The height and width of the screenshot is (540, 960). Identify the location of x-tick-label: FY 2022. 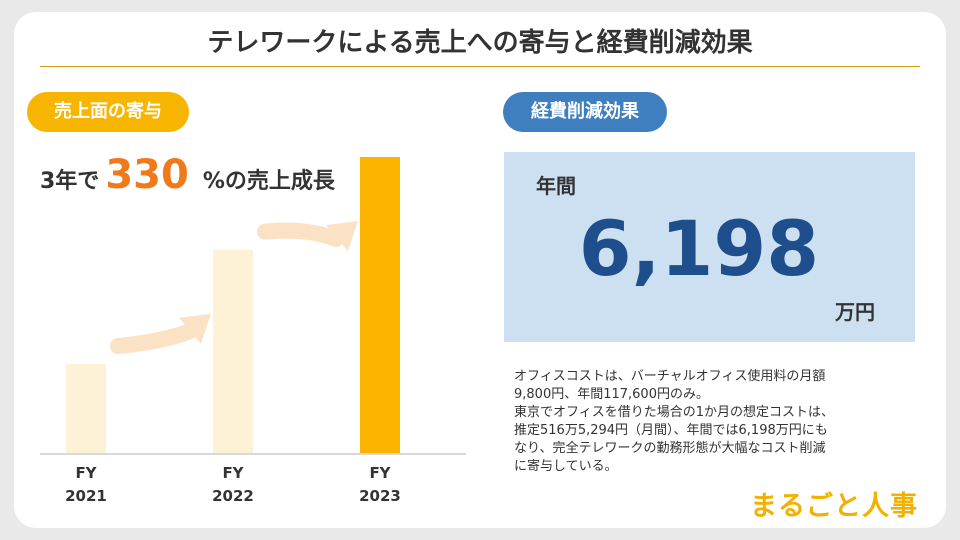
(233, 484).